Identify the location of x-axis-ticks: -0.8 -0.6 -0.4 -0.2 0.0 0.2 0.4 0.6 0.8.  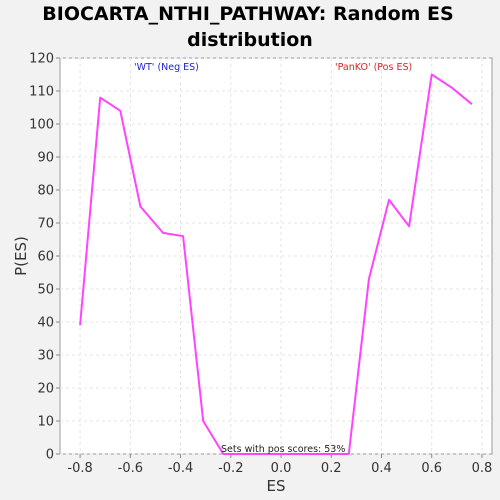
(279, 465).